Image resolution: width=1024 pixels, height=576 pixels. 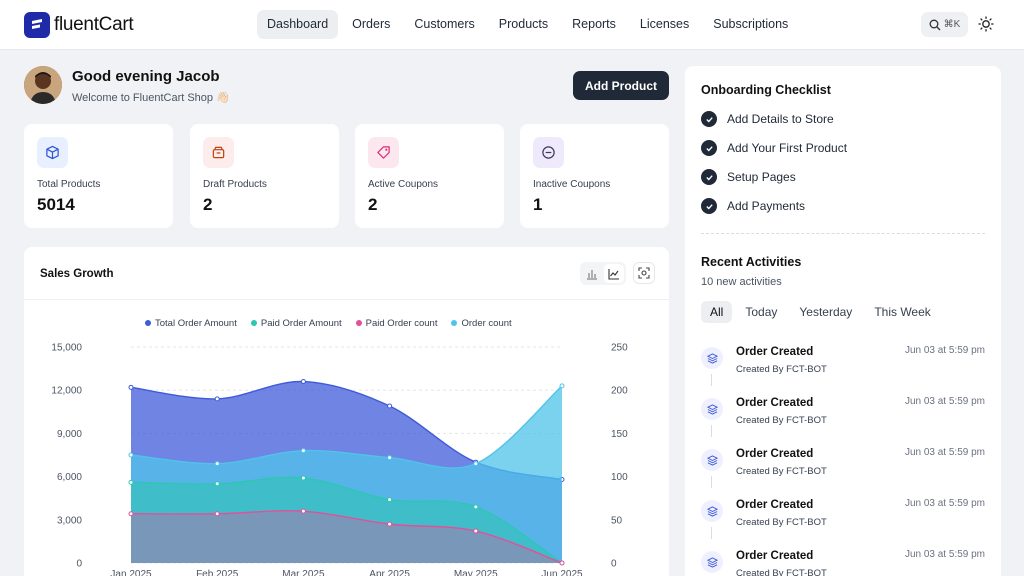 I want to click on series-line, so click(x=346, y=537).